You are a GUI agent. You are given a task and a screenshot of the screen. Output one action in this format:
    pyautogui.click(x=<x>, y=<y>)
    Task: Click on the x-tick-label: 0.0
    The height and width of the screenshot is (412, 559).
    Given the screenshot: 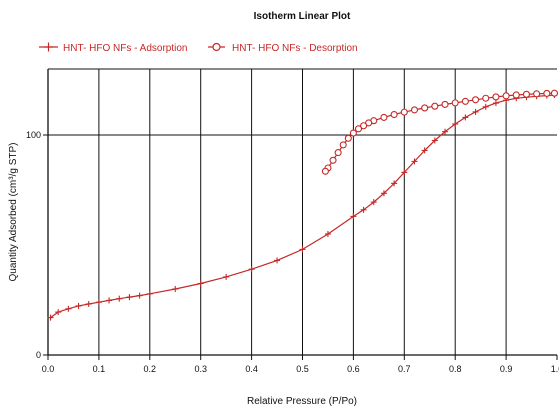 What is the action you would take?
    pyautogui.click(x=48, y=369)
    